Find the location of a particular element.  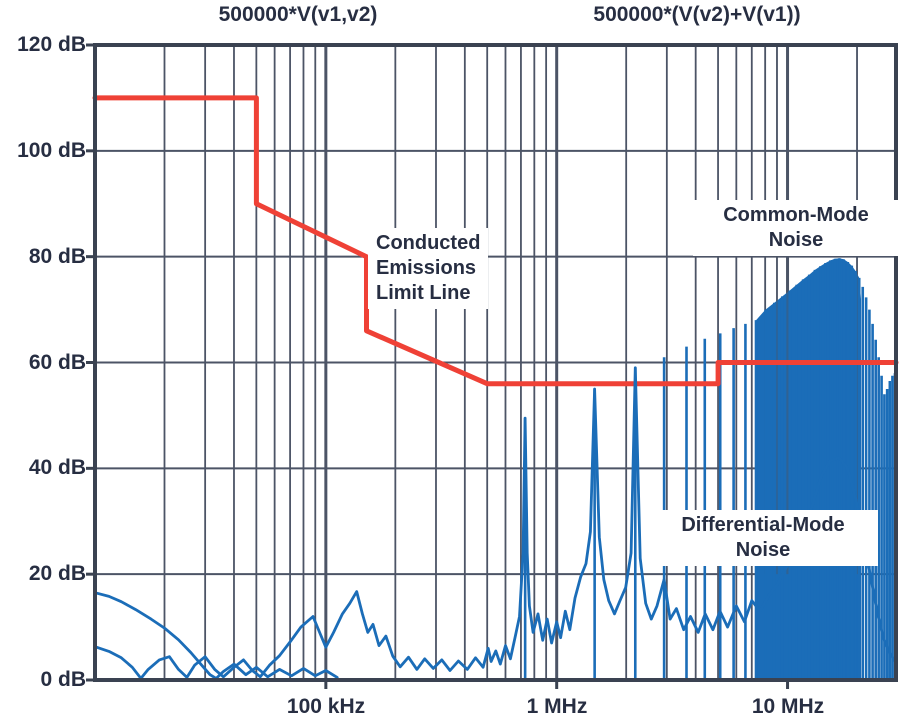

annotation-conducted-emissions-limit: Conducted Emissions Limit Line is located at coordinates (428, 268).